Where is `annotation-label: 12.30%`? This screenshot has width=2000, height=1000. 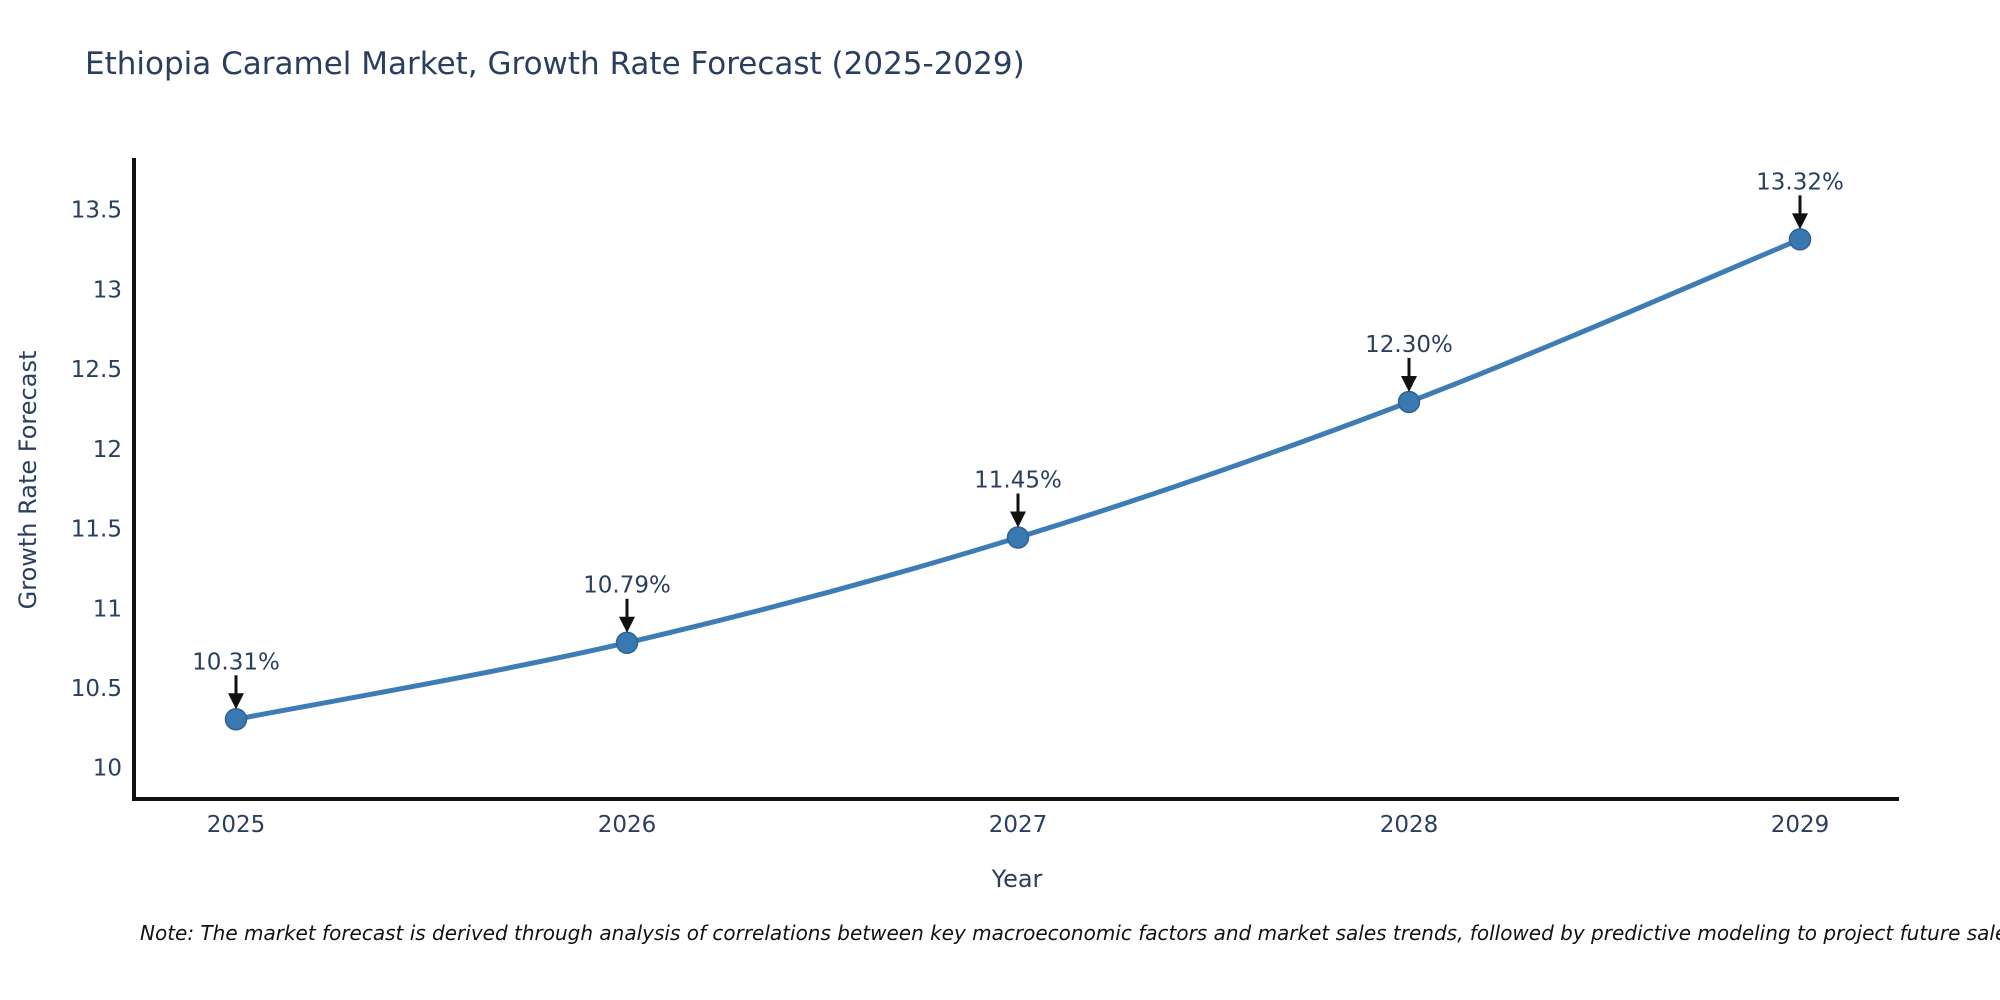 annotation-label: 12.30% is located at coordinates (1409, 345).